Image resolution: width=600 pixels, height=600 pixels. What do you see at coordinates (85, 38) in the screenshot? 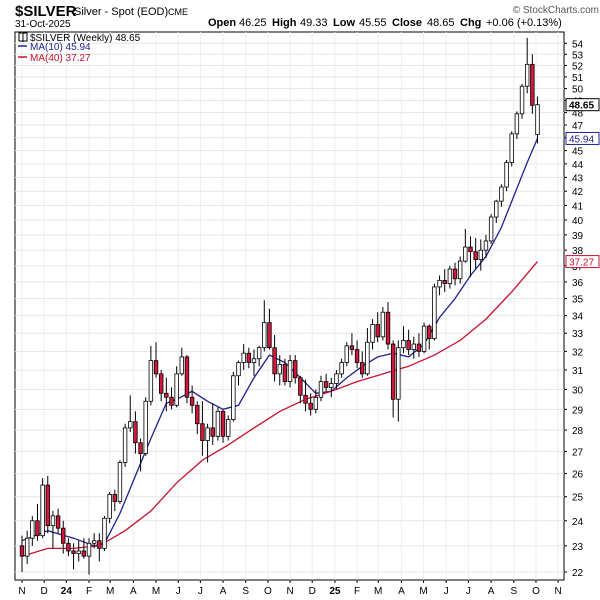
I see `legend-label-price: $SILVER (Weekly) 48.65` at bounding box center [85, 38].